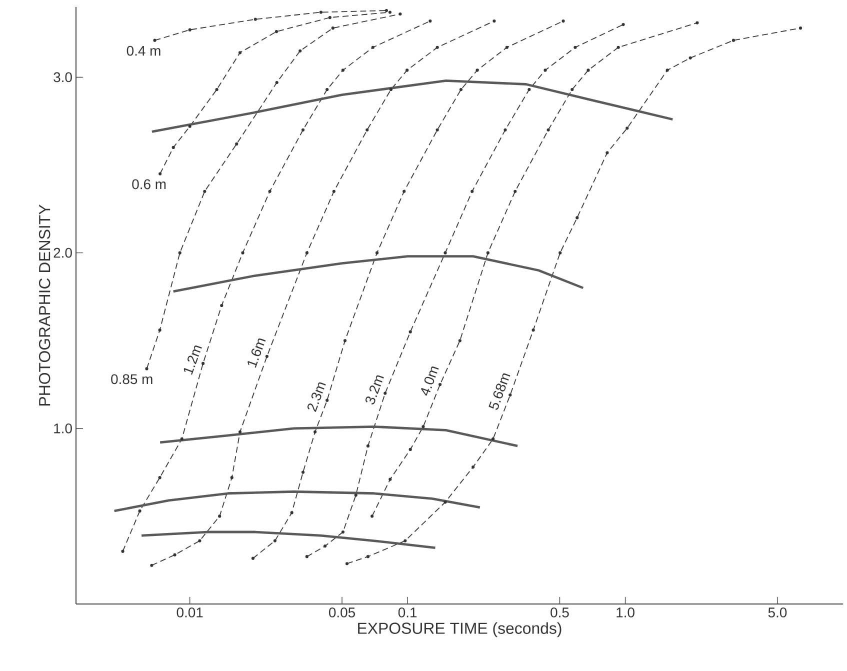  What do you see at coordinates (131, 379) in the screenshot?
I see `series-label: 0.85 m` at bounding box center [131, 379].